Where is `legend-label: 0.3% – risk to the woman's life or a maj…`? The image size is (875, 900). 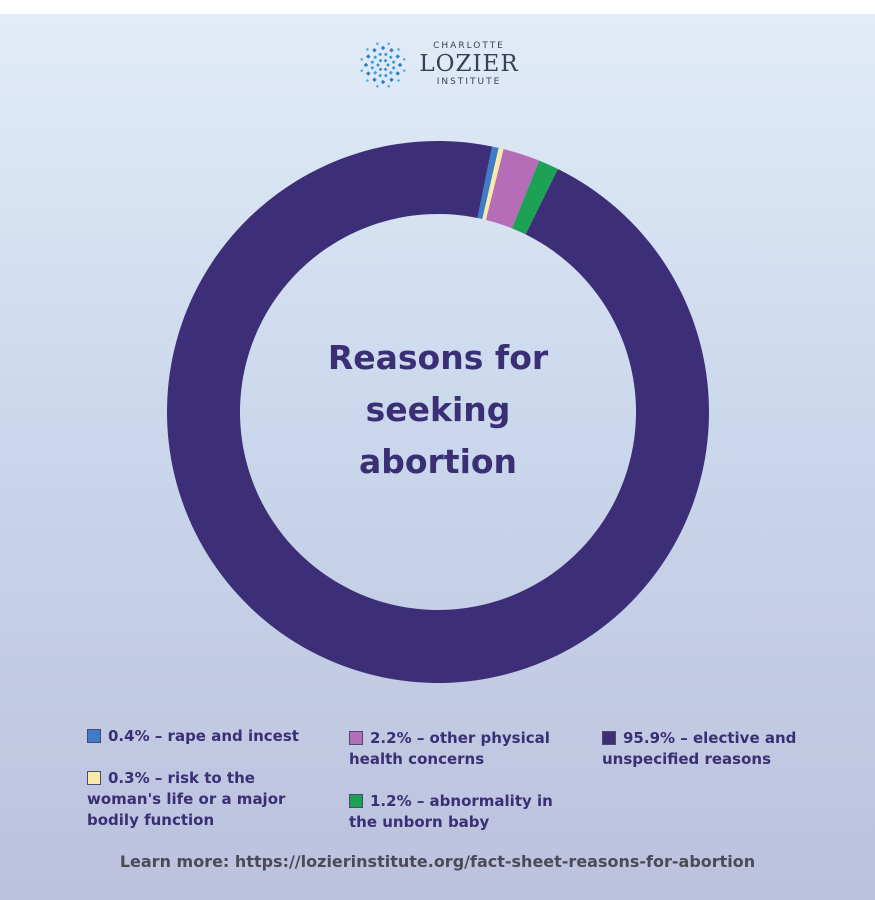 legend-label: 0.3% – risk to the woman's life or a maj… is located at coordinates (186, 799).